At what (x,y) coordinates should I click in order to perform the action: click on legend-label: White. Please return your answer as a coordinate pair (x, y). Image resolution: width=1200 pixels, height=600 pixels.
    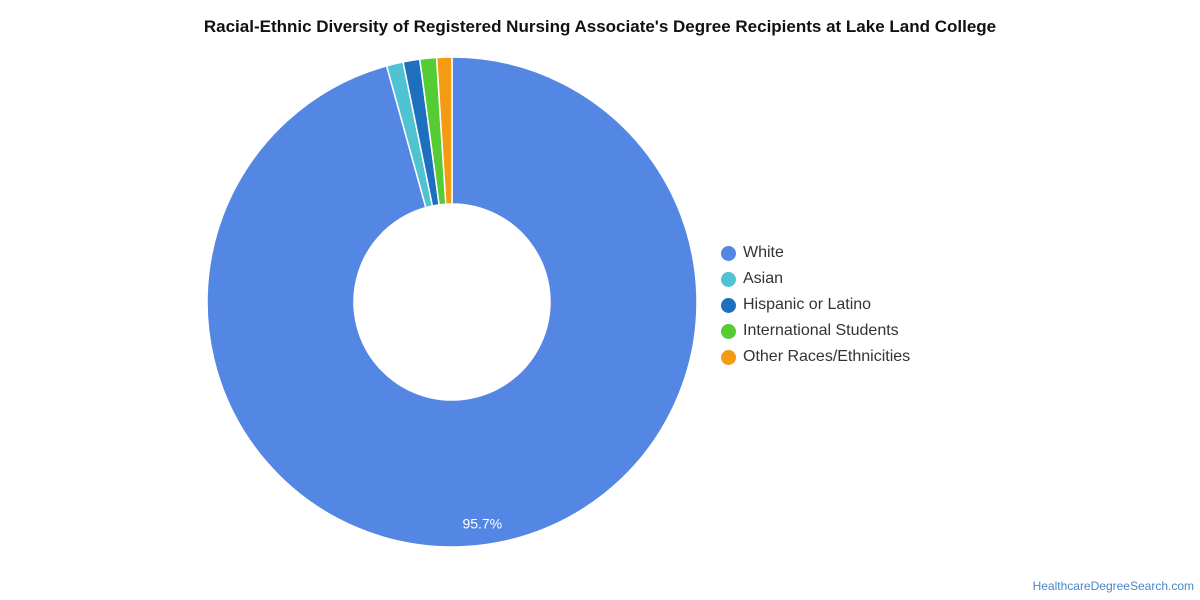
    Looking at the image, I should click on (763, 252).